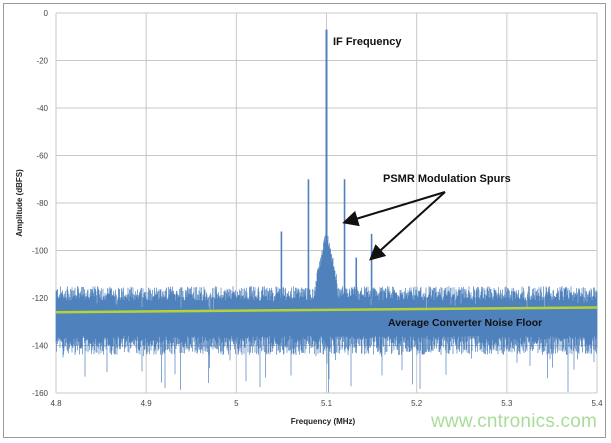 The height and width of the screenshot is (443, 611). Describe the element at coordinates (326, 163) in the screenshot. I see `peaks` at that location.